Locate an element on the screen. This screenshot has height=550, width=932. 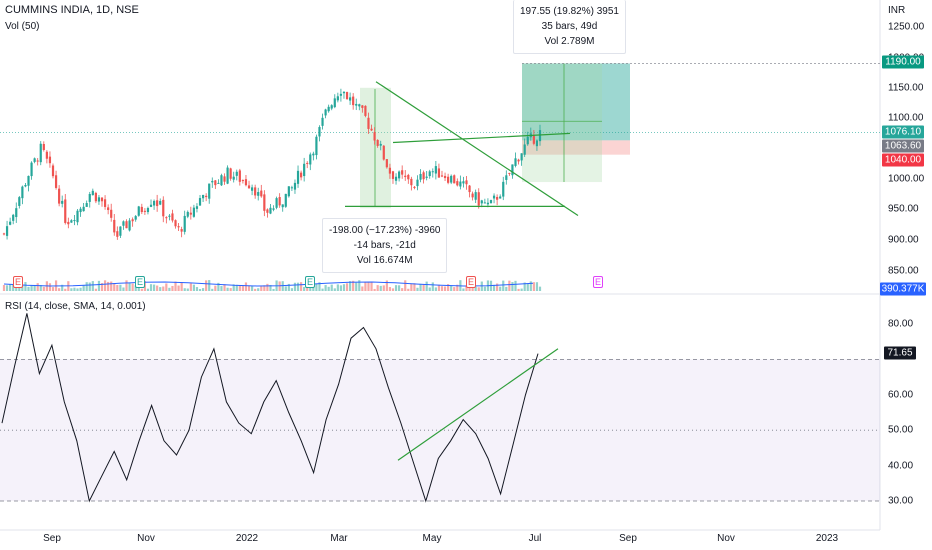
volume-indicator-label: Vol (50) is located at coordinates (22, 26).